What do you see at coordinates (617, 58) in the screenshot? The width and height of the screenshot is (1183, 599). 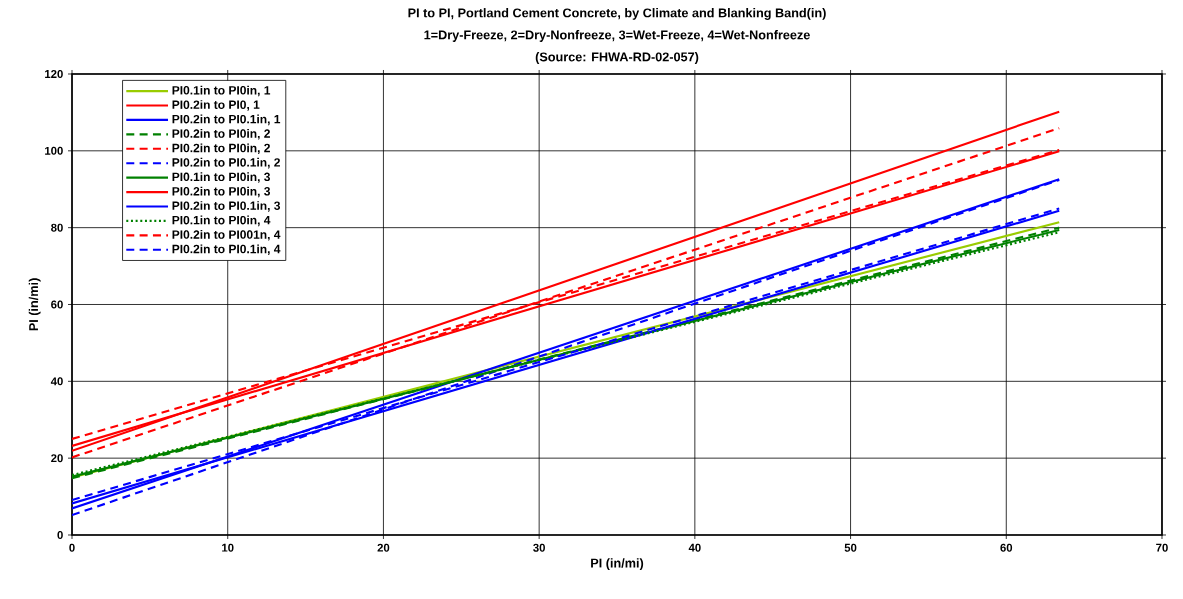 I see `text: (Source: FHWA-RD-02-057)` at bounding box center [617, 58].